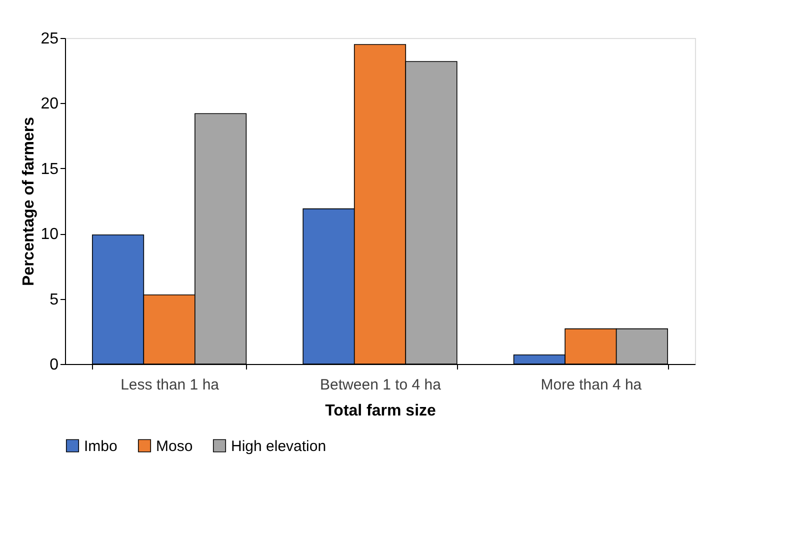 The width and height of the screenshot is (798, 543). What do you see at coordinates (29, 201) in the screenshot?
I see `y-axis-title: Percentage of farmers` at bounding box center [29, 201].